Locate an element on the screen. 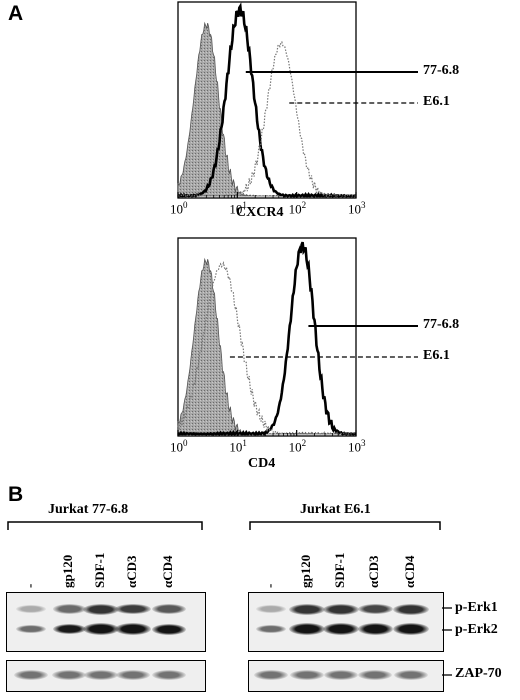 This screenshot has height=700, width=520. legend-label-e6-1-cd4: E6.1 is located at coordinates (436, 355).